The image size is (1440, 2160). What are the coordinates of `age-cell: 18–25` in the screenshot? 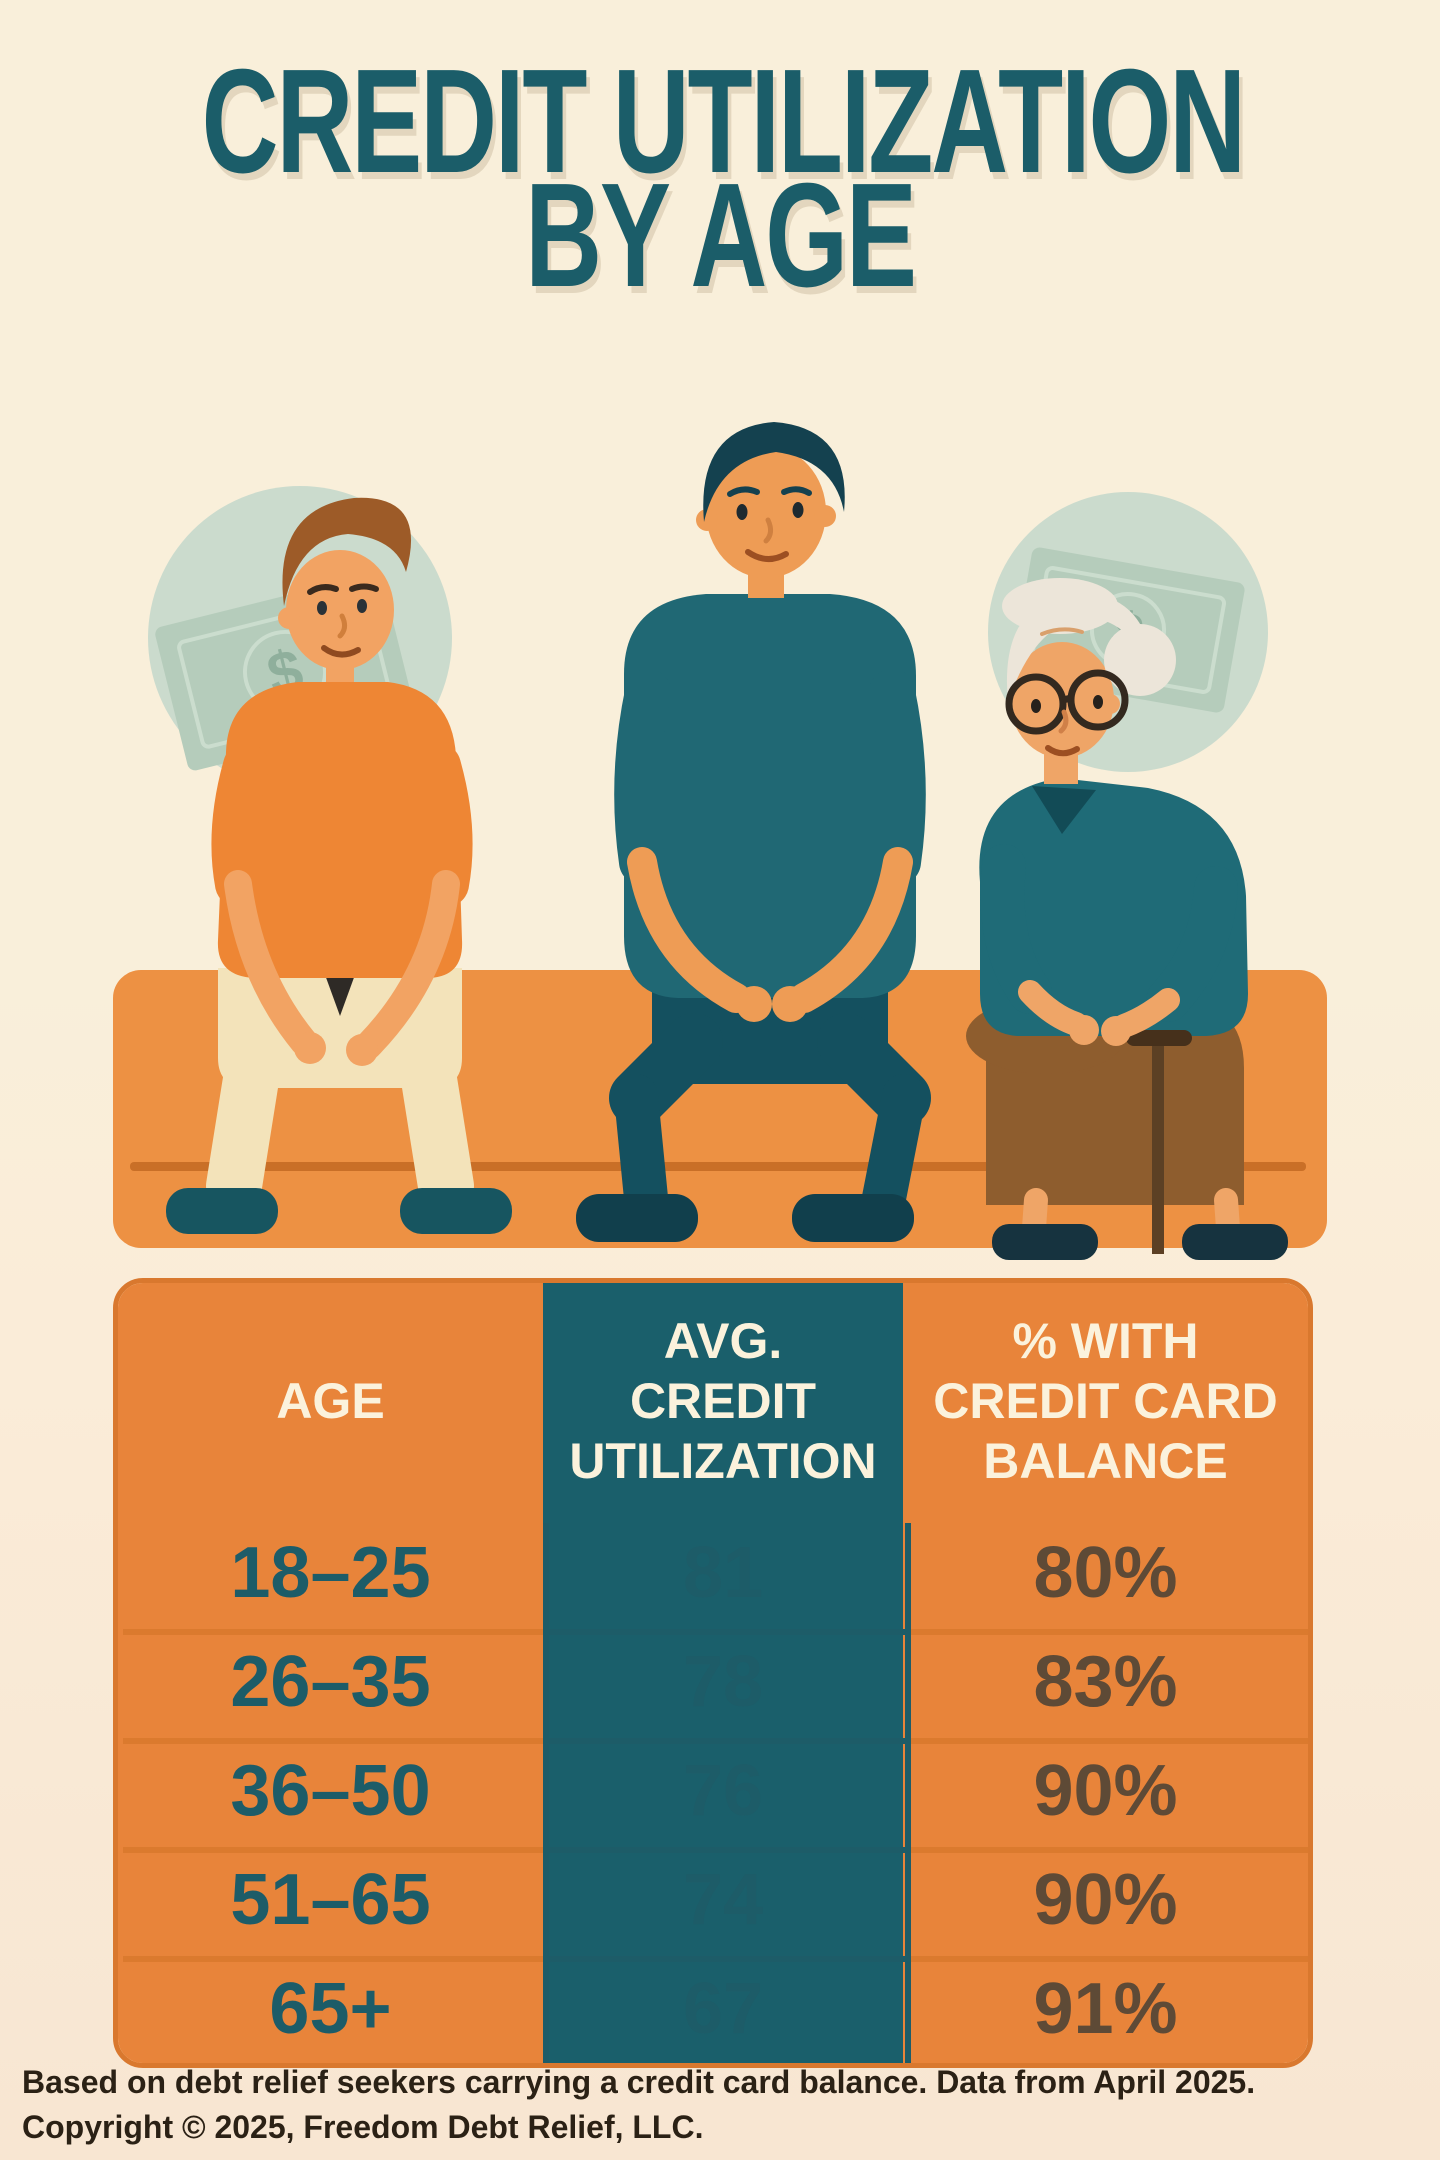 It's located at (330, 1572).